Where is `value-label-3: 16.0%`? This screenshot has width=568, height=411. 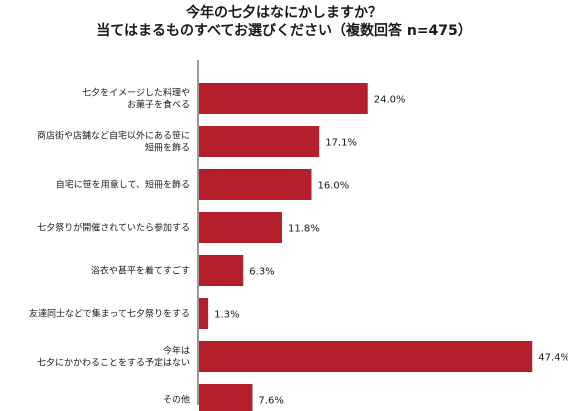 value-label-3: 16.0% is located at coordinates (333, 186).